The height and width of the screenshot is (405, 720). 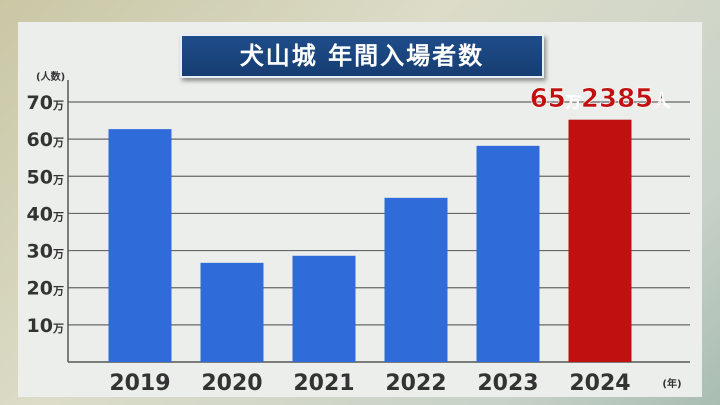 I want to click on x-axis-label: (年), so click(x=671, y=383).